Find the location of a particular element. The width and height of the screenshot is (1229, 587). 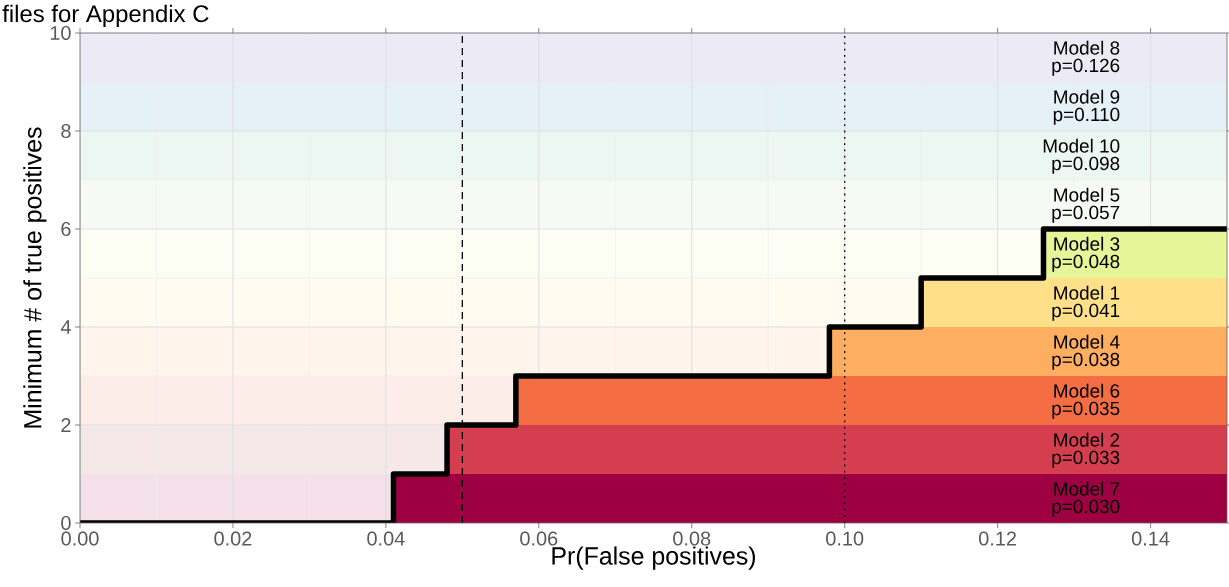

x-axis-title: Pr(False positives) is located at coordinates (654, 558).